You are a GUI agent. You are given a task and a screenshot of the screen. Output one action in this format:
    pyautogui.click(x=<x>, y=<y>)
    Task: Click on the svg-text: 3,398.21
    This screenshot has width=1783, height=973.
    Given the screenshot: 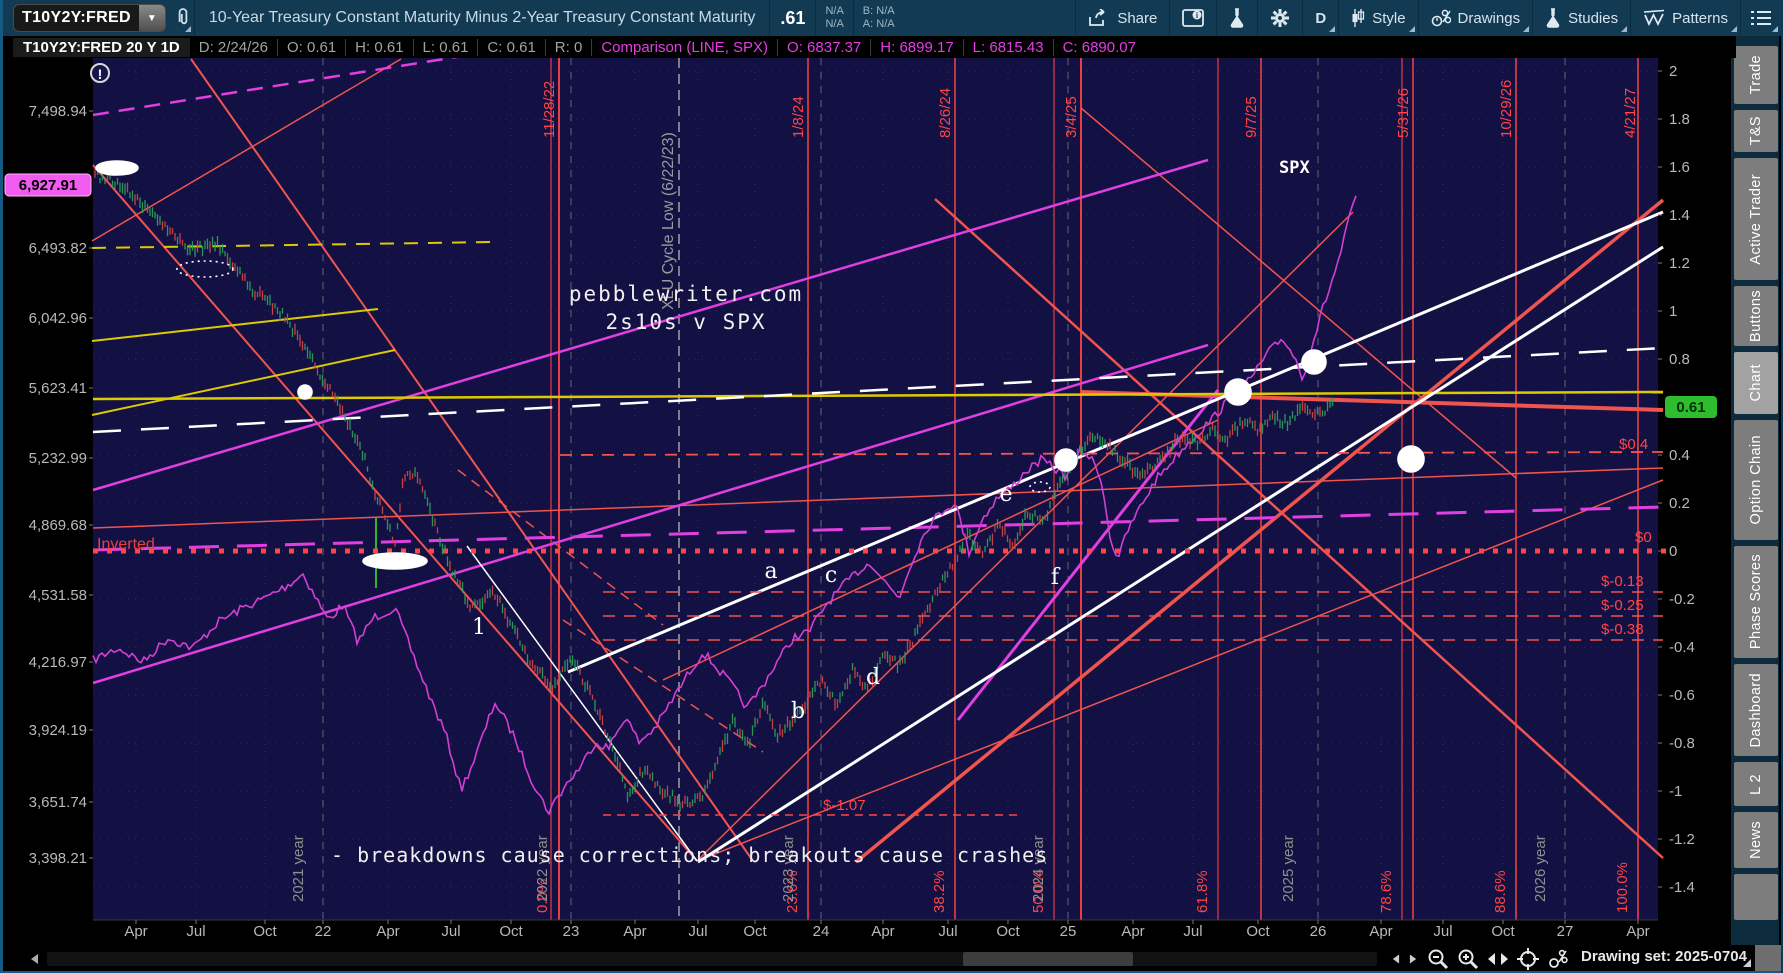 What is the action you would take?
    pyautogui.click(x=58, y=858)
    